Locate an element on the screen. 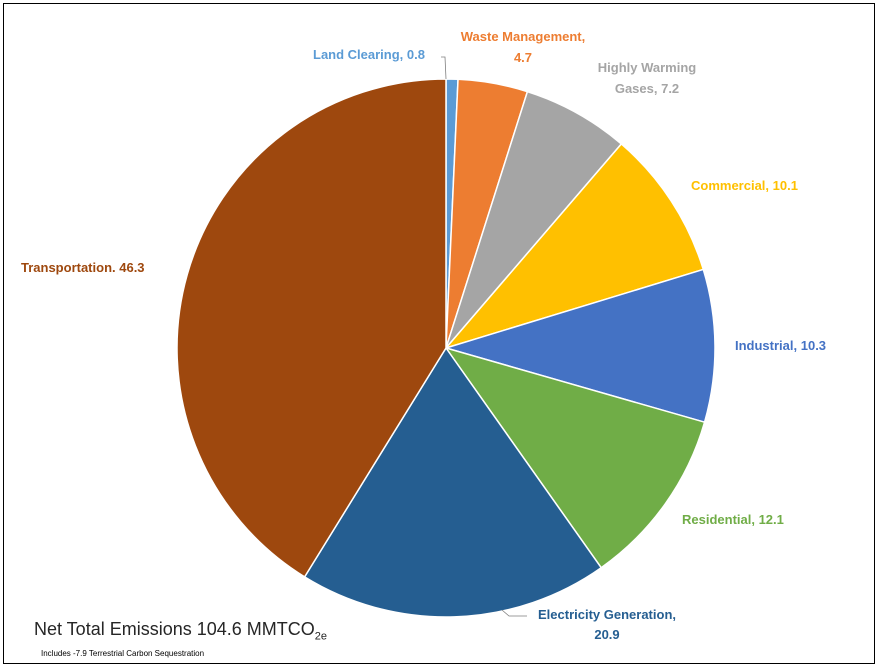 This screenshot has width=880, height=669. label-residential: Residential, 12.1 is located at coordinates (733, 519).